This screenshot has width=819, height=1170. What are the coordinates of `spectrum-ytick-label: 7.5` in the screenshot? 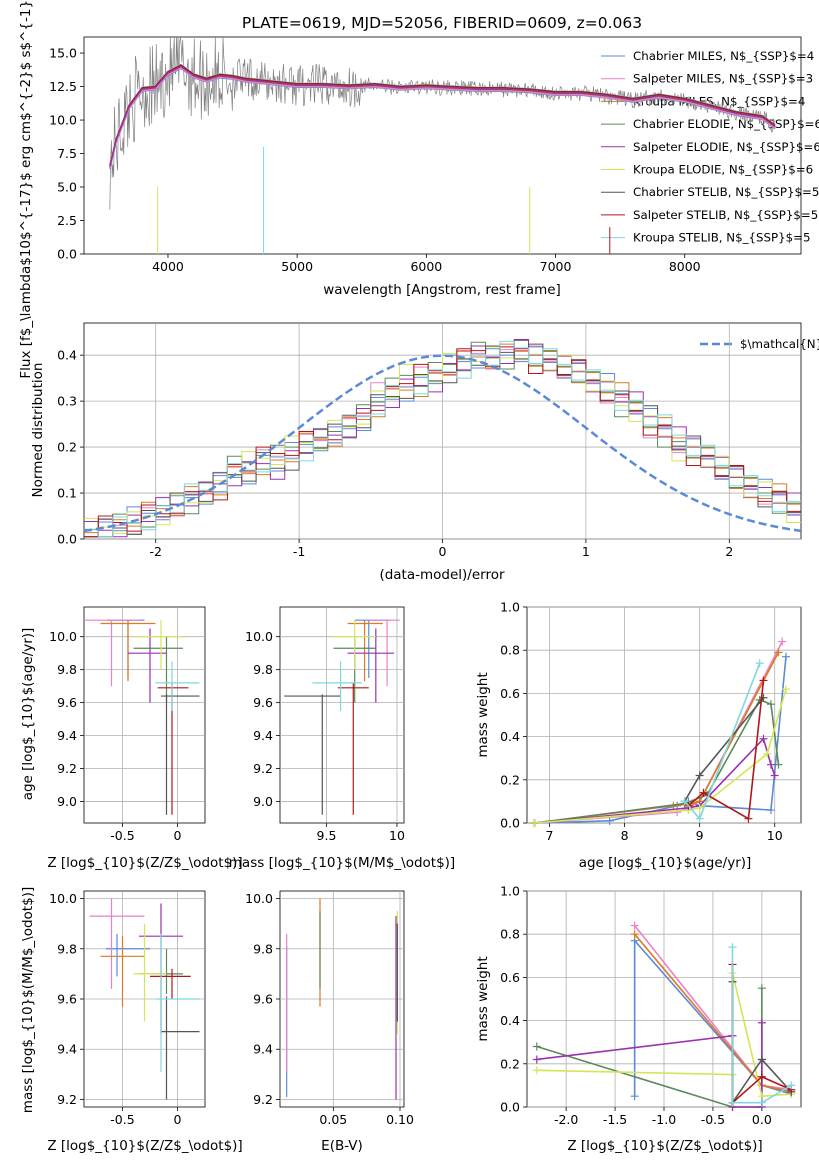 It's located at (67, 153).